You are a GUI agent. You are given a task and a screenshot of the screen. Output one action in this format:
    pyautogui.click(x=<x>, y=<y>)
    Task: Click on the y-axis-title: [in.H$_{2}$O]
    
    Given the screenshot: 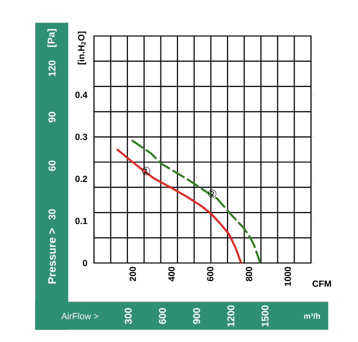 What is the action you would take?
    pyautogui.click(x=82, y=48)
    